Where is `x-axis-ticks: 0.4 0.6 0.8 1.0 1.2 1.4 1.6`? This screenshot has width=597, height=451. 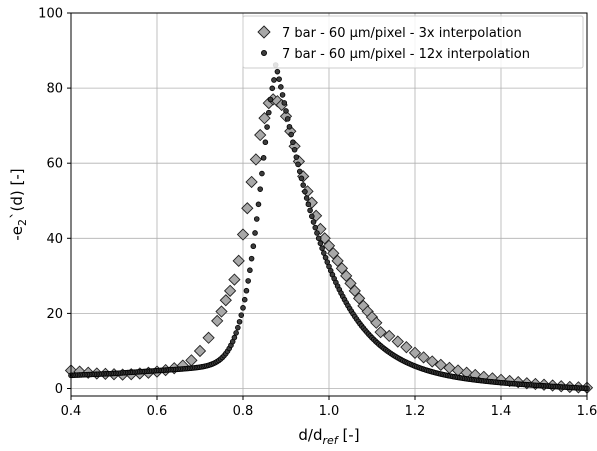
x-axis-ticks: 0.4 0.6 0.8 1.0 1.2 1.4 1.6 is located at coordinates (329, 407).